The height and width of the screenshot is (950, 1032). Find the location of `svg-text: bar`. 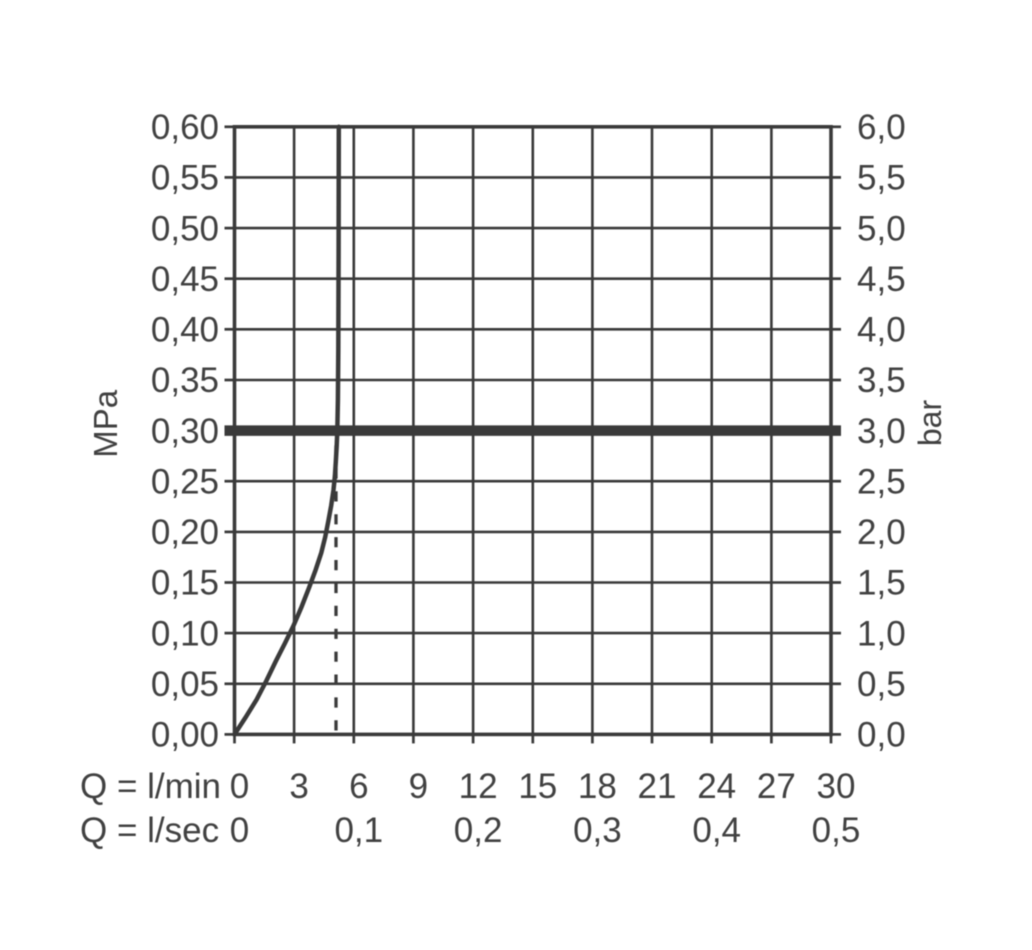

svg-text: bar is located at coordinates (930, 423).